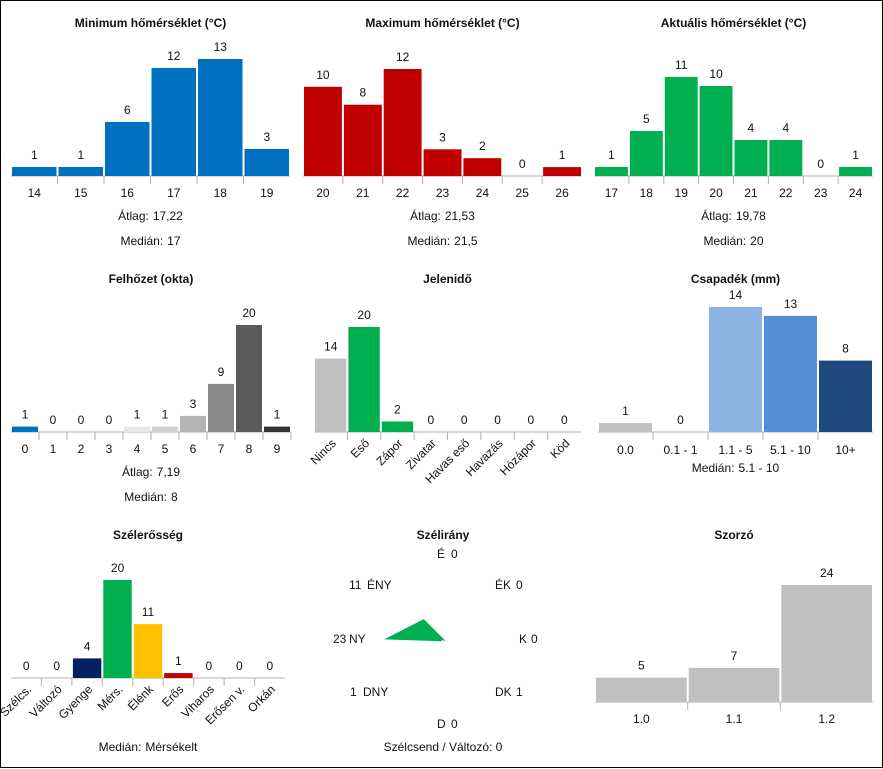 This screenshot has width=883, height=769. I want to click on tick-label: 26, so click(562, 193).